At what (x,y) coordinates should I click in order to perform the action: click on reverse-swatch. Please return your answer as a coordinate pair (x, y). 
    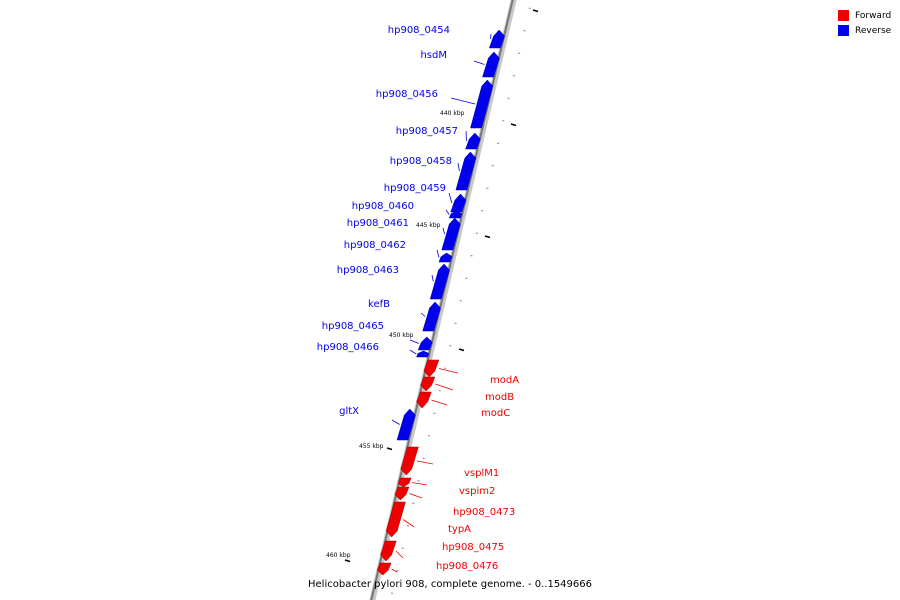
    Looking at the image, I should click on (843, 30).